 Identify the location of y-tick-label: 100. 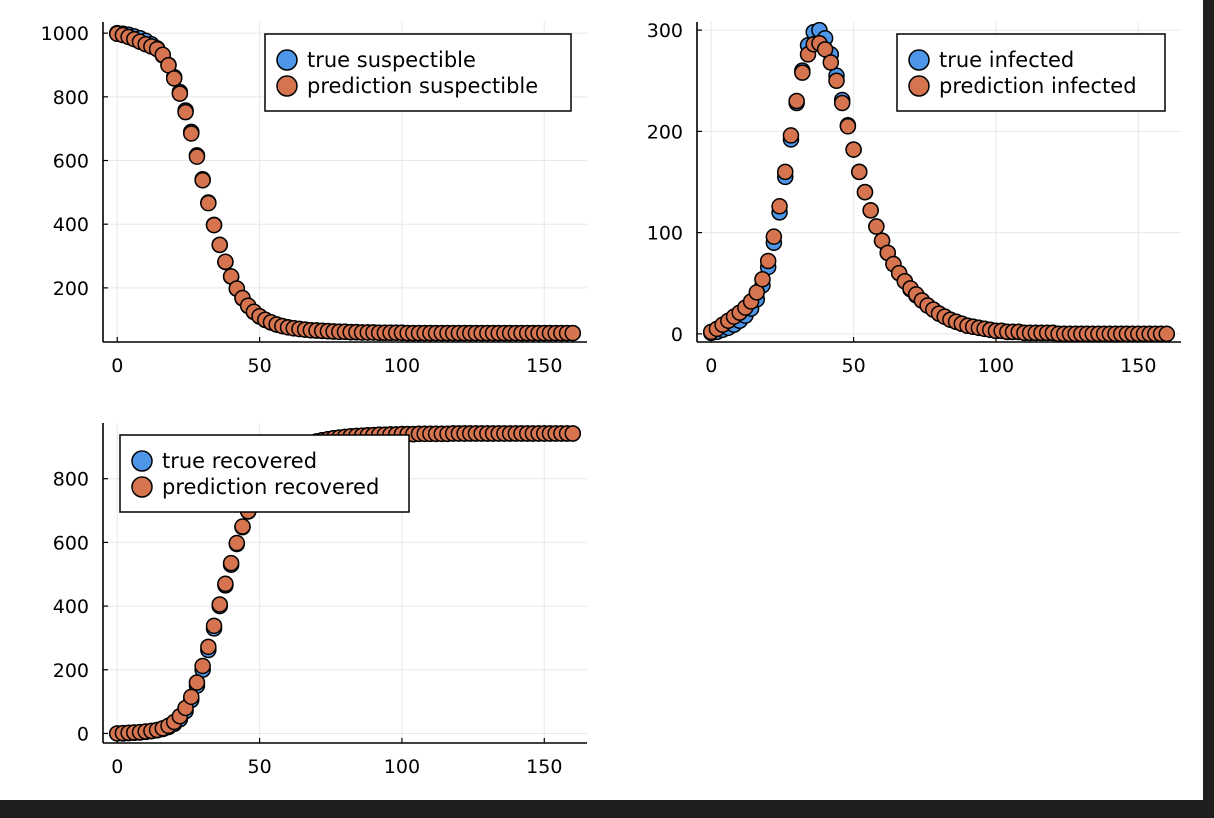
(665, 234).